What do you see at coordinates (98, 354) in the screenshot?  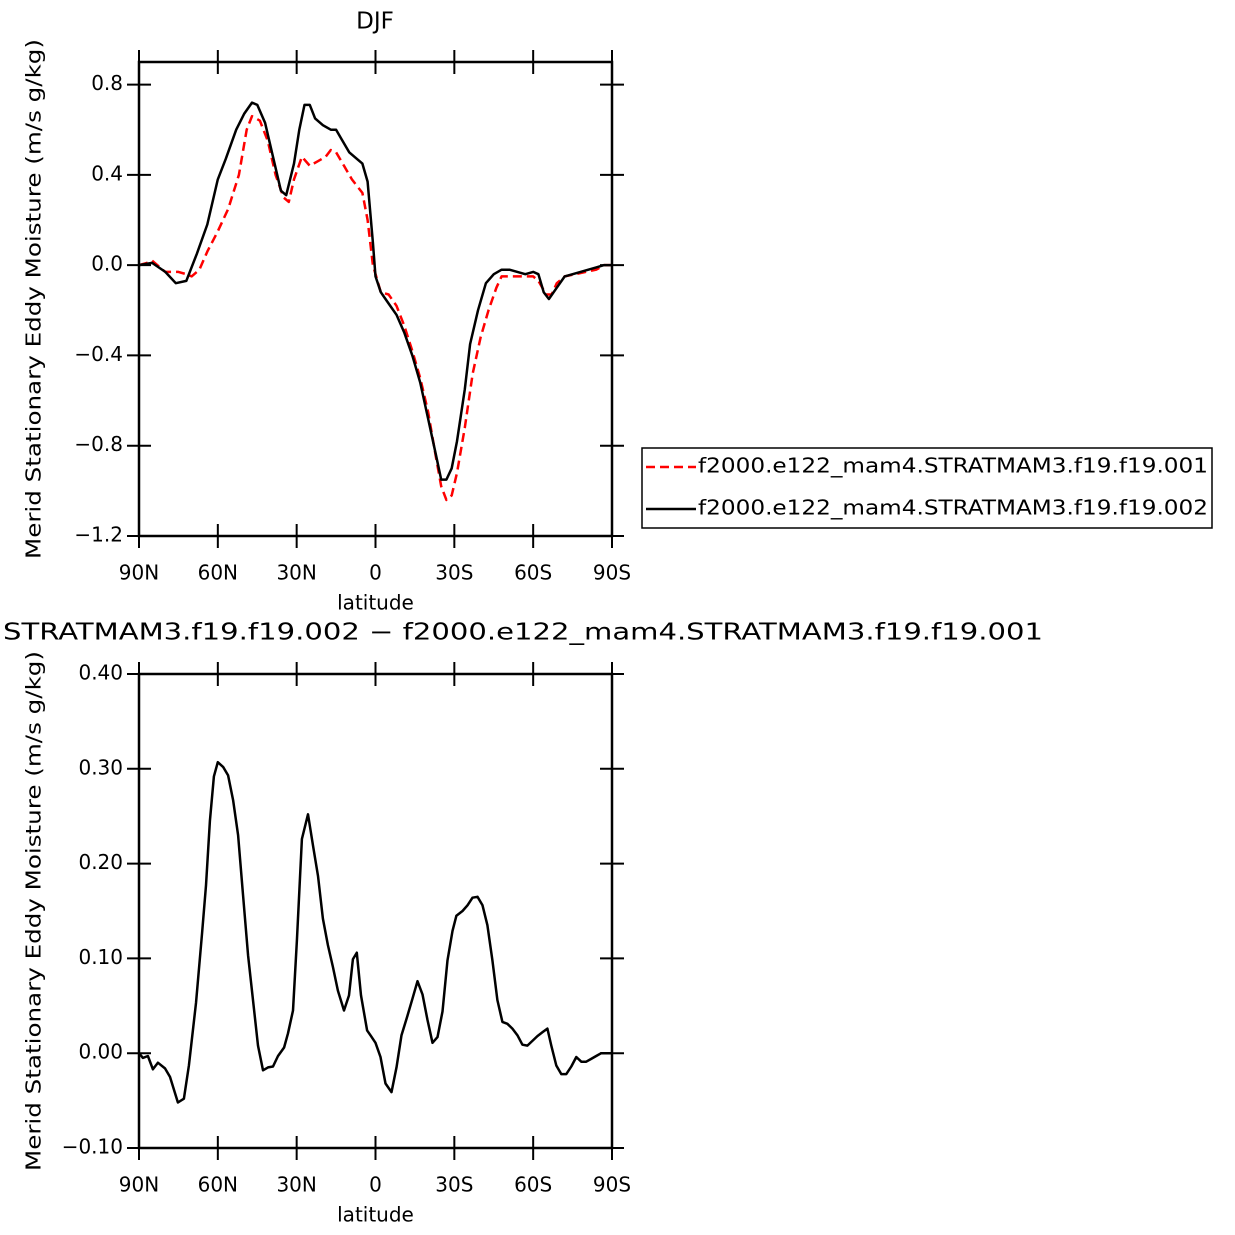 I see `y-tick-label: −0.4` at bounding box center [98, 354].